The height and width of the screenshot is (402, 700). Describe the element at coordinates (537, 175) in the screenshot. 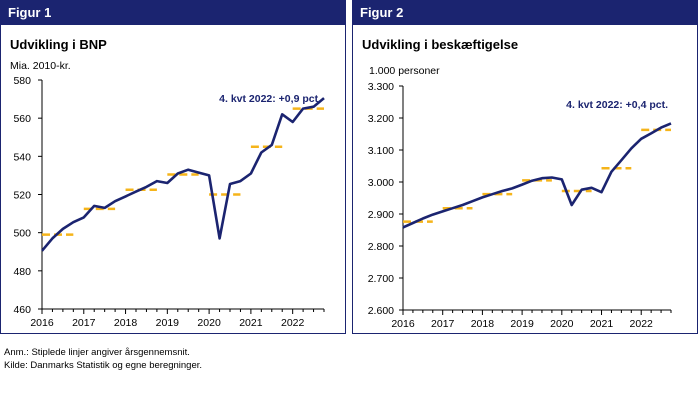

I see `series-line` at that location.